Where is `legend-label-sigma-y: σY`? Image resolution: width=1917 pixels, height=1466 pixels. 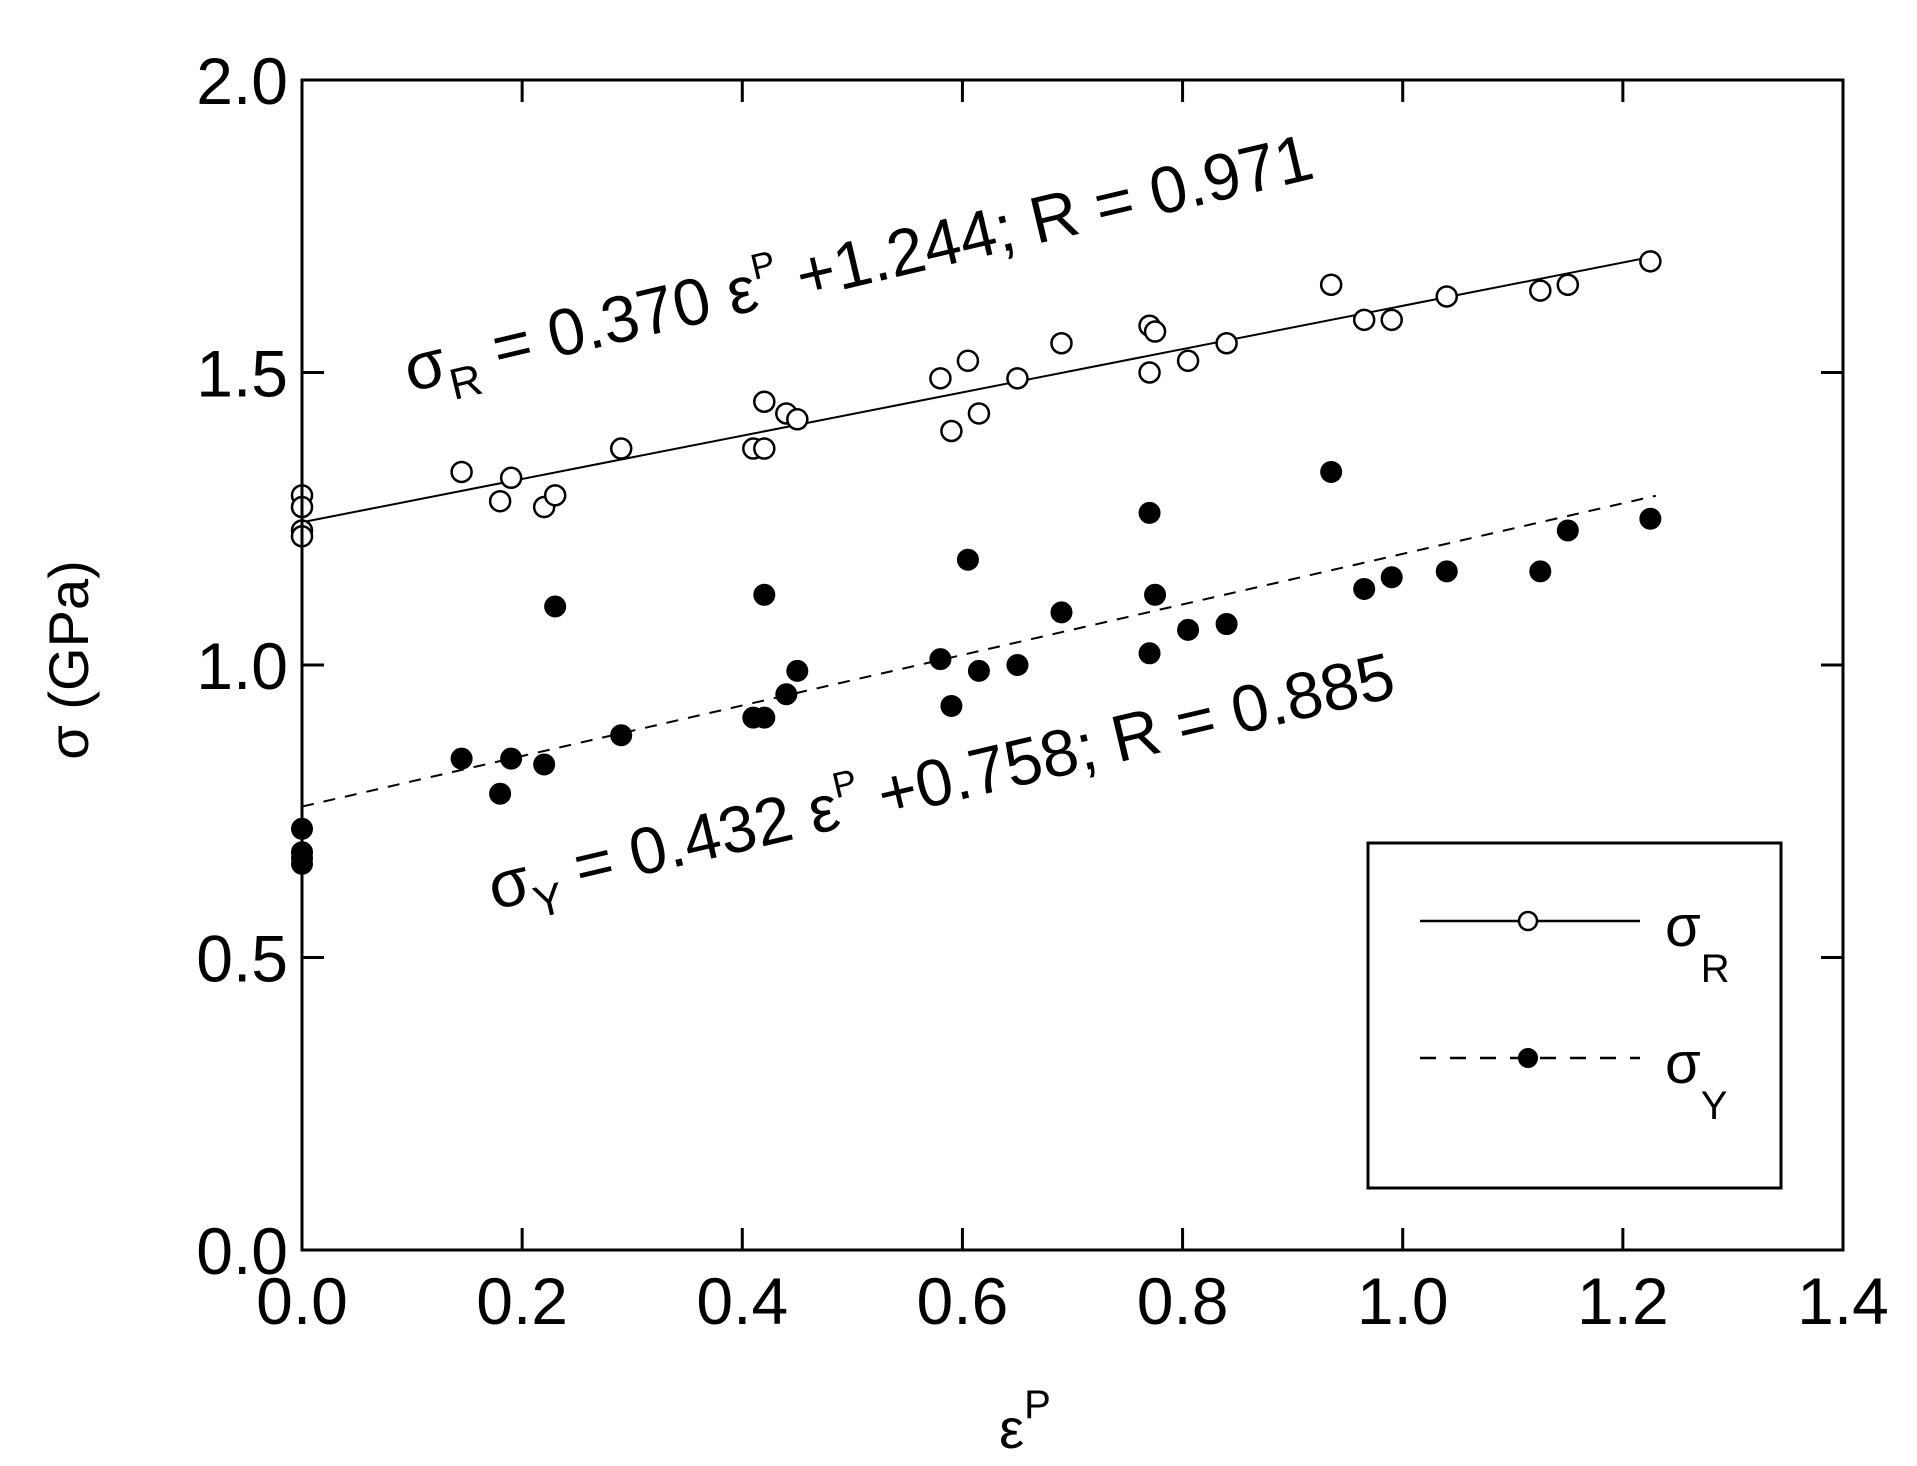 legend-label-sigma-y: σY is located at coordinates (1696, 1079).